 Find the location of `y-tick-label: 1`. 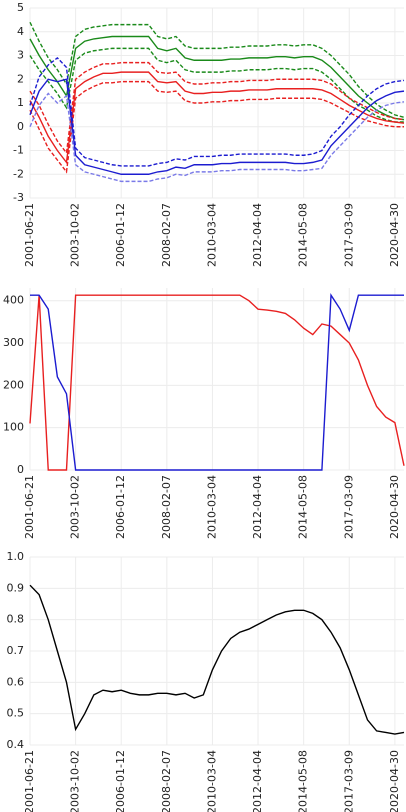

y-tick-label: 1 is located at coordinates (20, 102).